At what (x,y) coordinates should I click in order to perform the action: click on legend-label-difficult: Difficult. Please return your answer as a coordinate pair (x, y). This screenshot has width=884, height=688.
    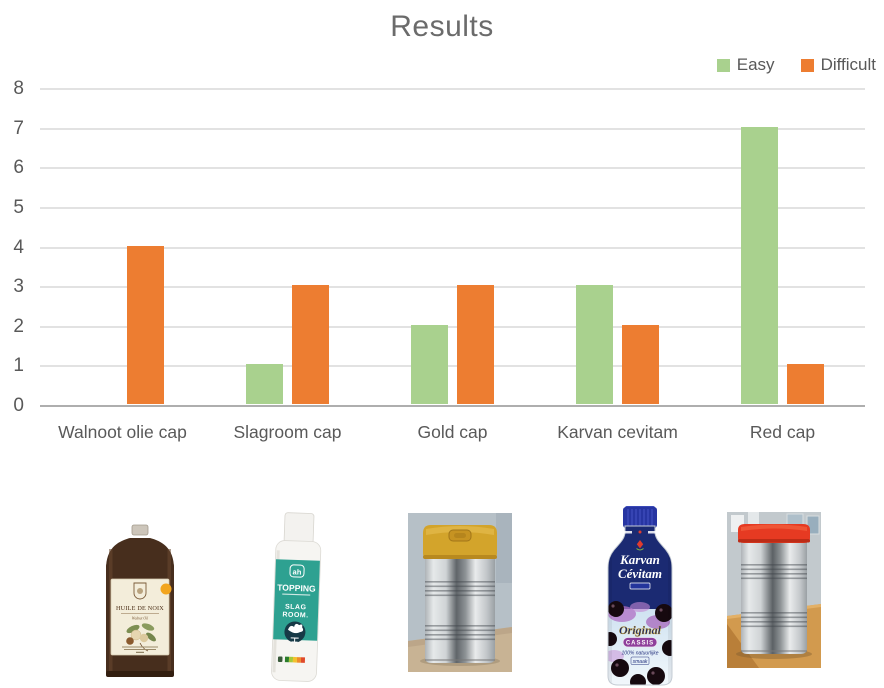
    Looking at the image, I should click on (848, 64).